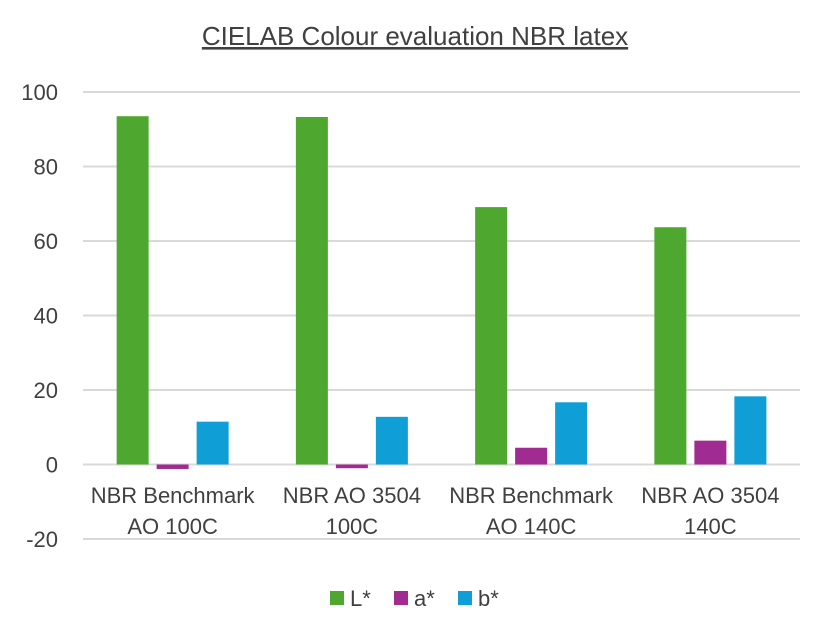 The width and height of the screenshot is (832, 632). What do you see at coordinates (415, 36) in the screenshot?
I see `chart-title: CIELAB Colour evaluation NBR latex` at bounding box center [415, 36].